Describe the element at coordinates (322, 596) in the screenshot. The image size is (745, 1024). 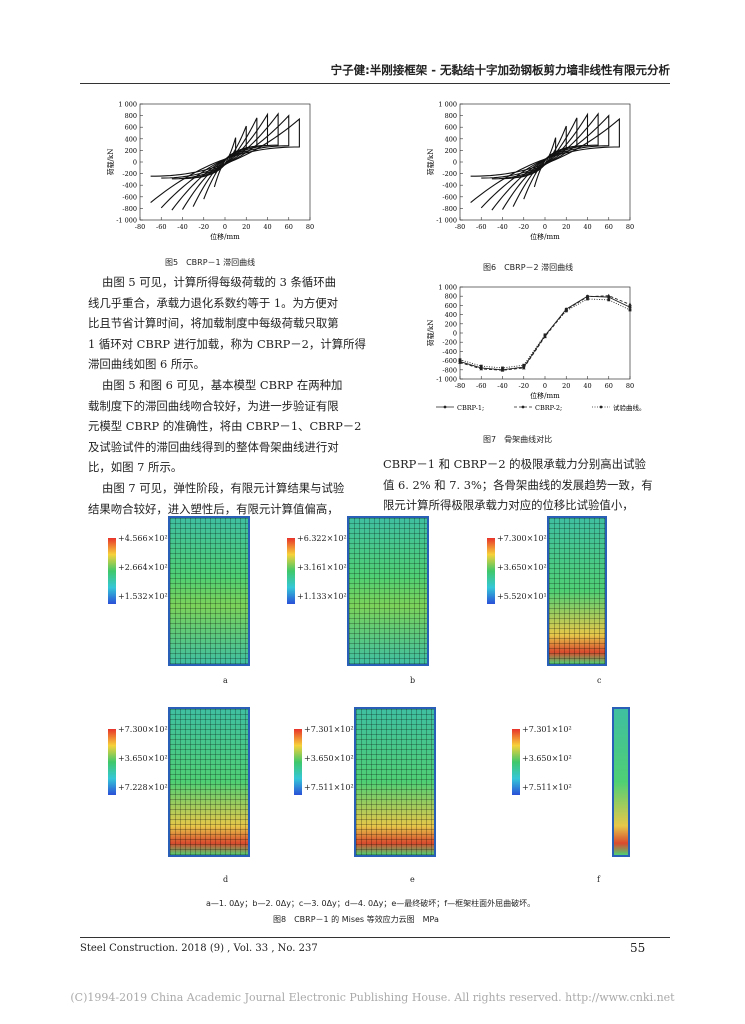
I see `contour-legend-value: +1.133×10²` at that location.